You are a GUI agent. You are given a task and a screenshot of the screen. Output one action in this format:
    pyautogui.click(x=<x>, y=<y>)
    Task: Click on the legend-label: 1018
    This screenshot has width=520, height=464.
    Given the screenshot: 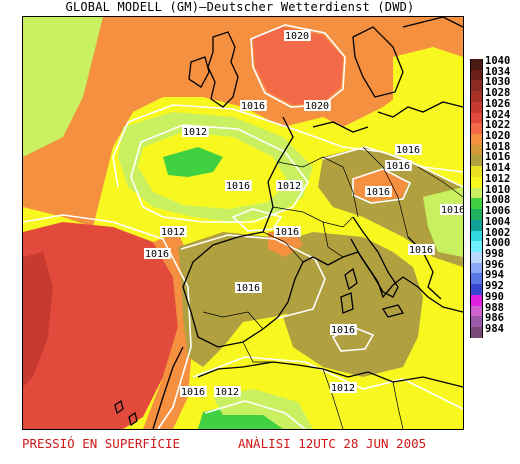 What is the action you would take?
    pyautogui.click(x=498, y=146)
    